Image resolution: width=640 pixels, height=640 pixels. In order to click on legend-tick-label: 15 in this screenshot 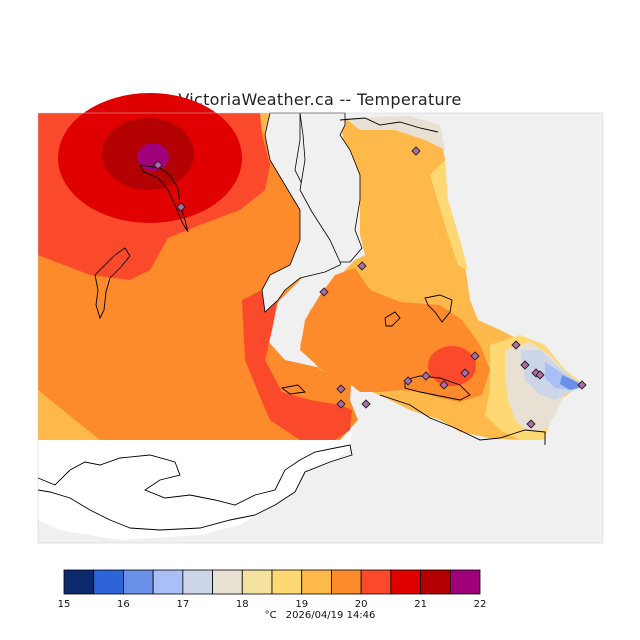, I will do `click(64, 604)`.